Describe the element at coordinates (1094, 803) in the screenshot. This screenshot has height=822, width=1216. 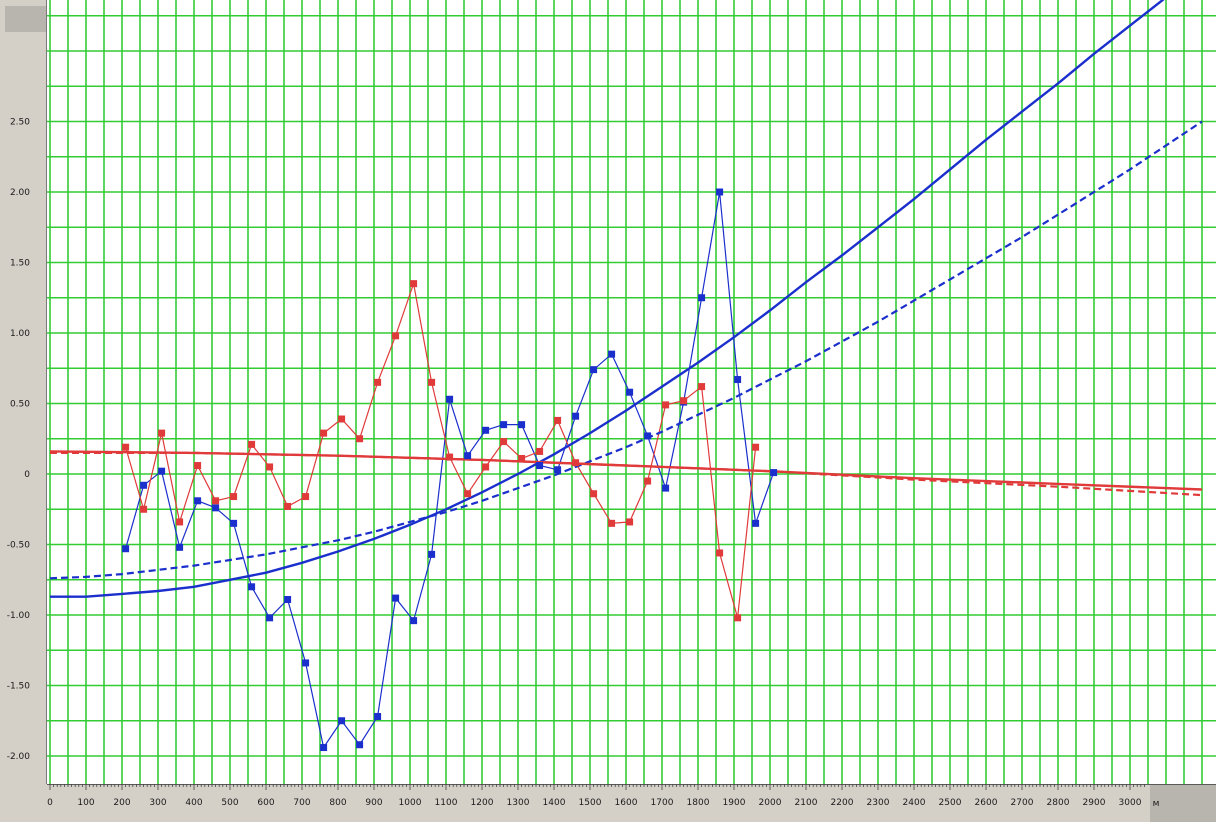
I see `x-tick-label: 2900` at that location.